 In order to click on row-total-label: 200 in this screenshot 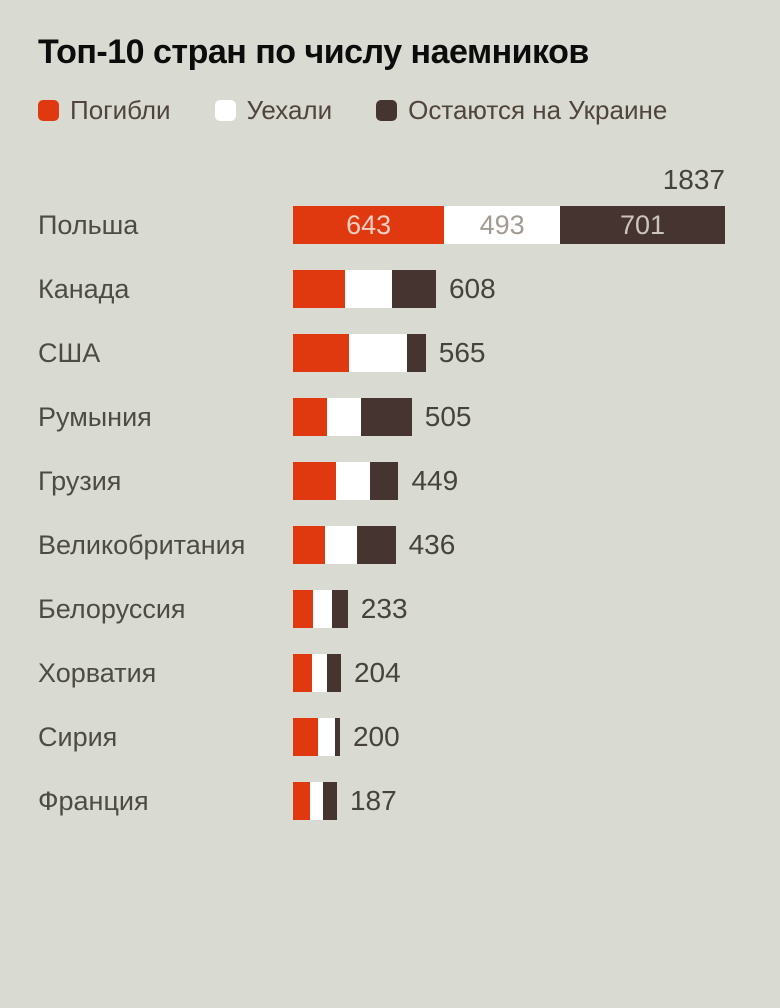, I will do `click(376, 737)`.